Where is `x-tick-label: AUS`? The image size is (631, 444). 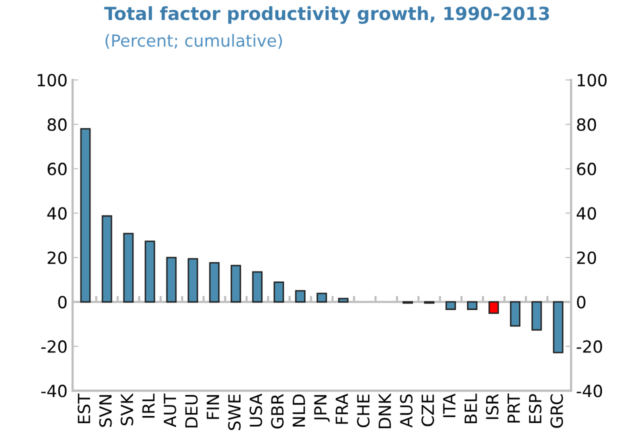
x-tick-label: AUS is located at coordinates (406, 411).